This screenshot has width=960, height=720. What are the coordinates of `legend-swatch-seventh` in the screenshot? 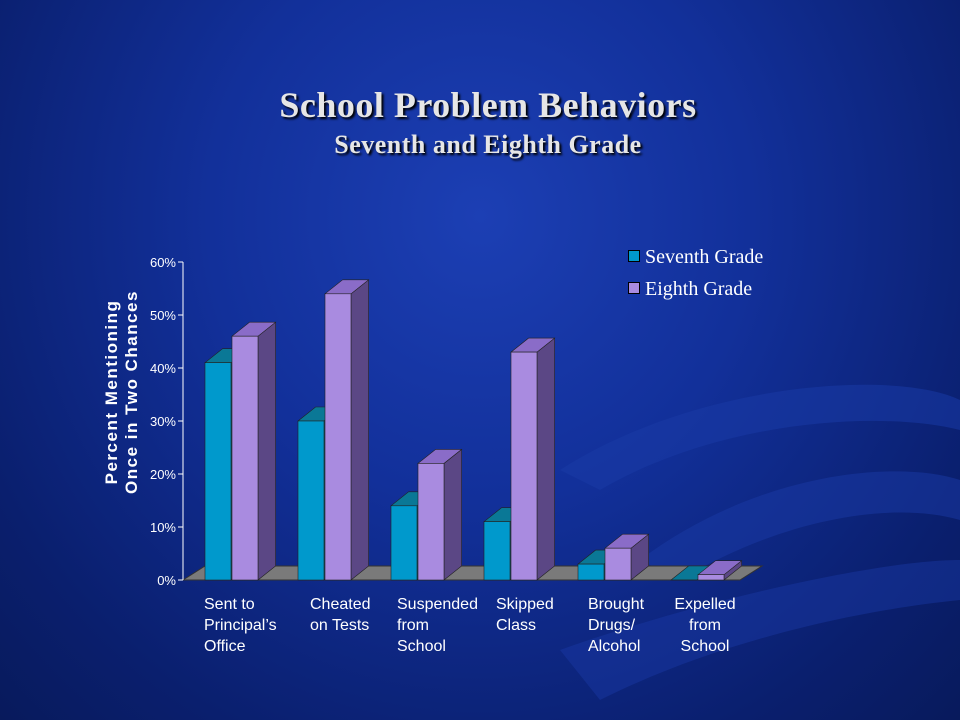 It's located at (634, 256).